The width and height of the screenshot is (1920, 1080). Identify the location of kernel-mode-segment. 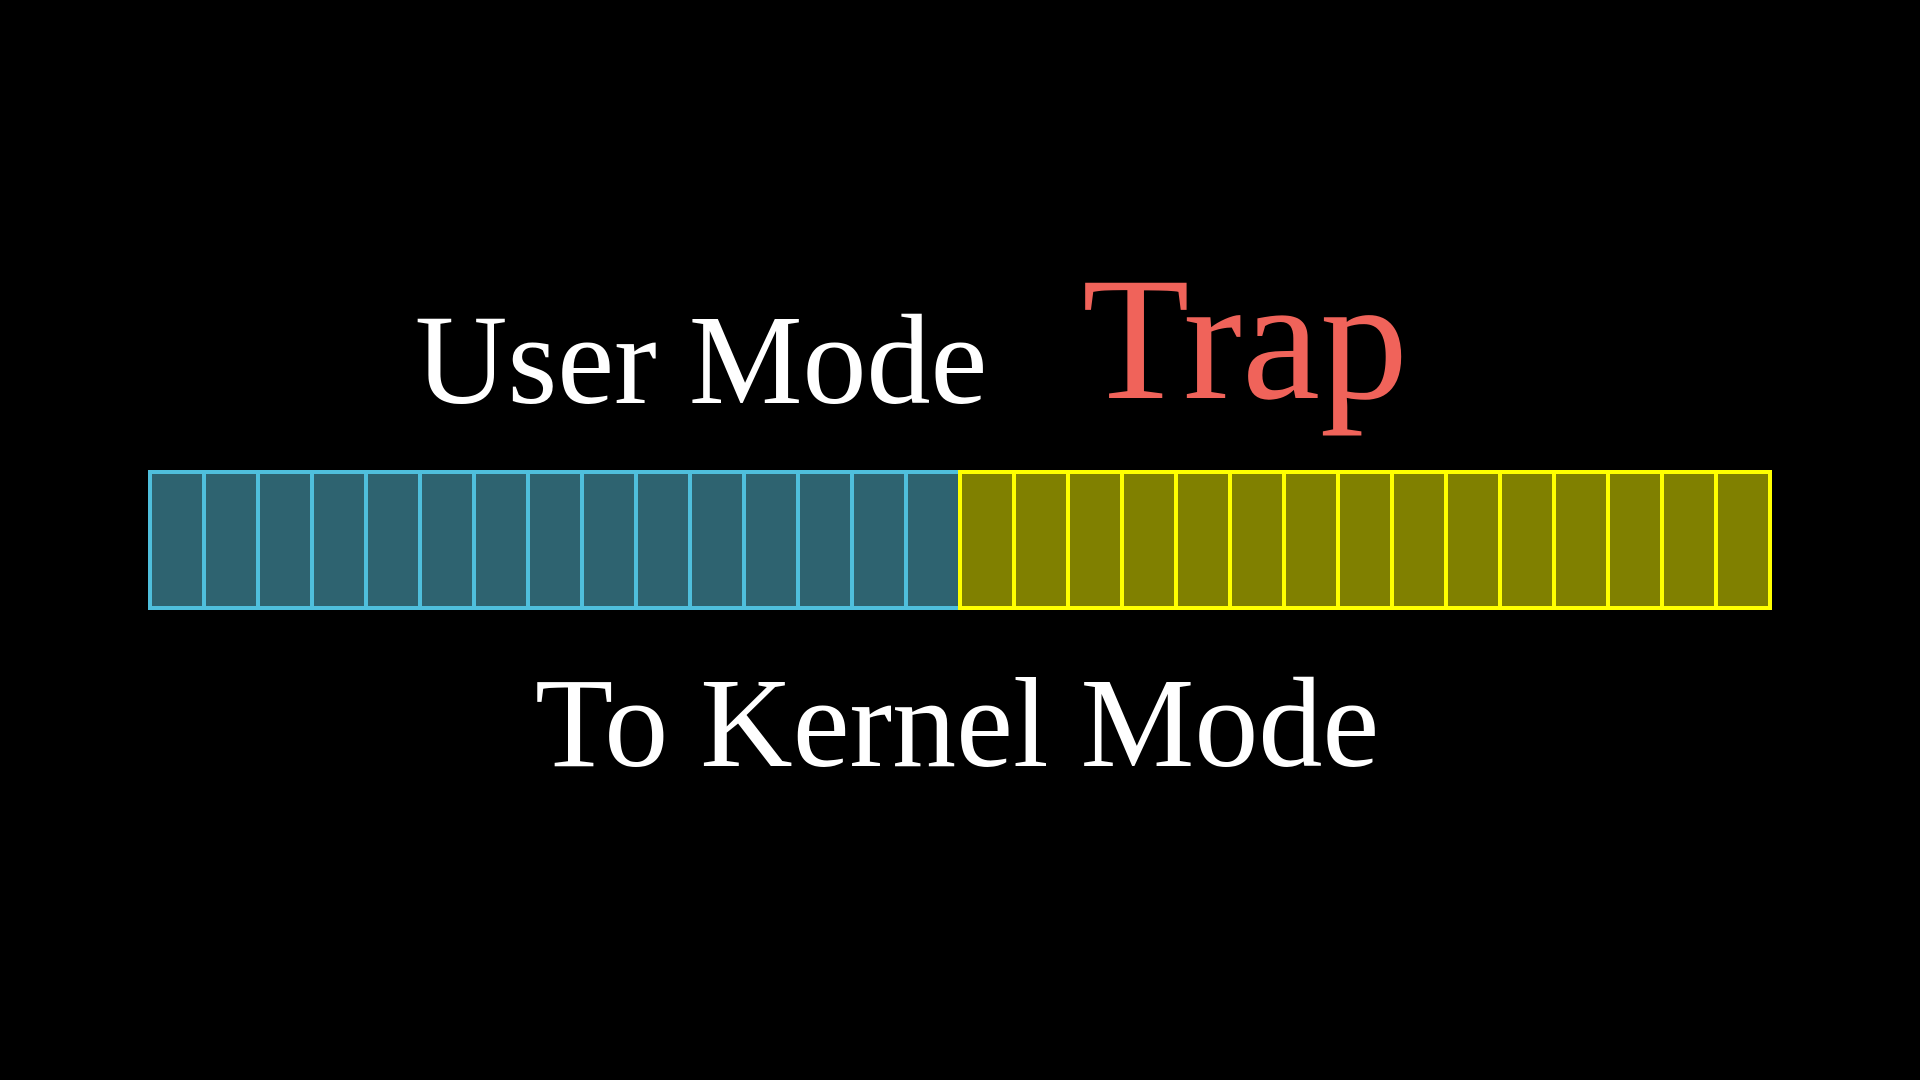
(1365, 540).